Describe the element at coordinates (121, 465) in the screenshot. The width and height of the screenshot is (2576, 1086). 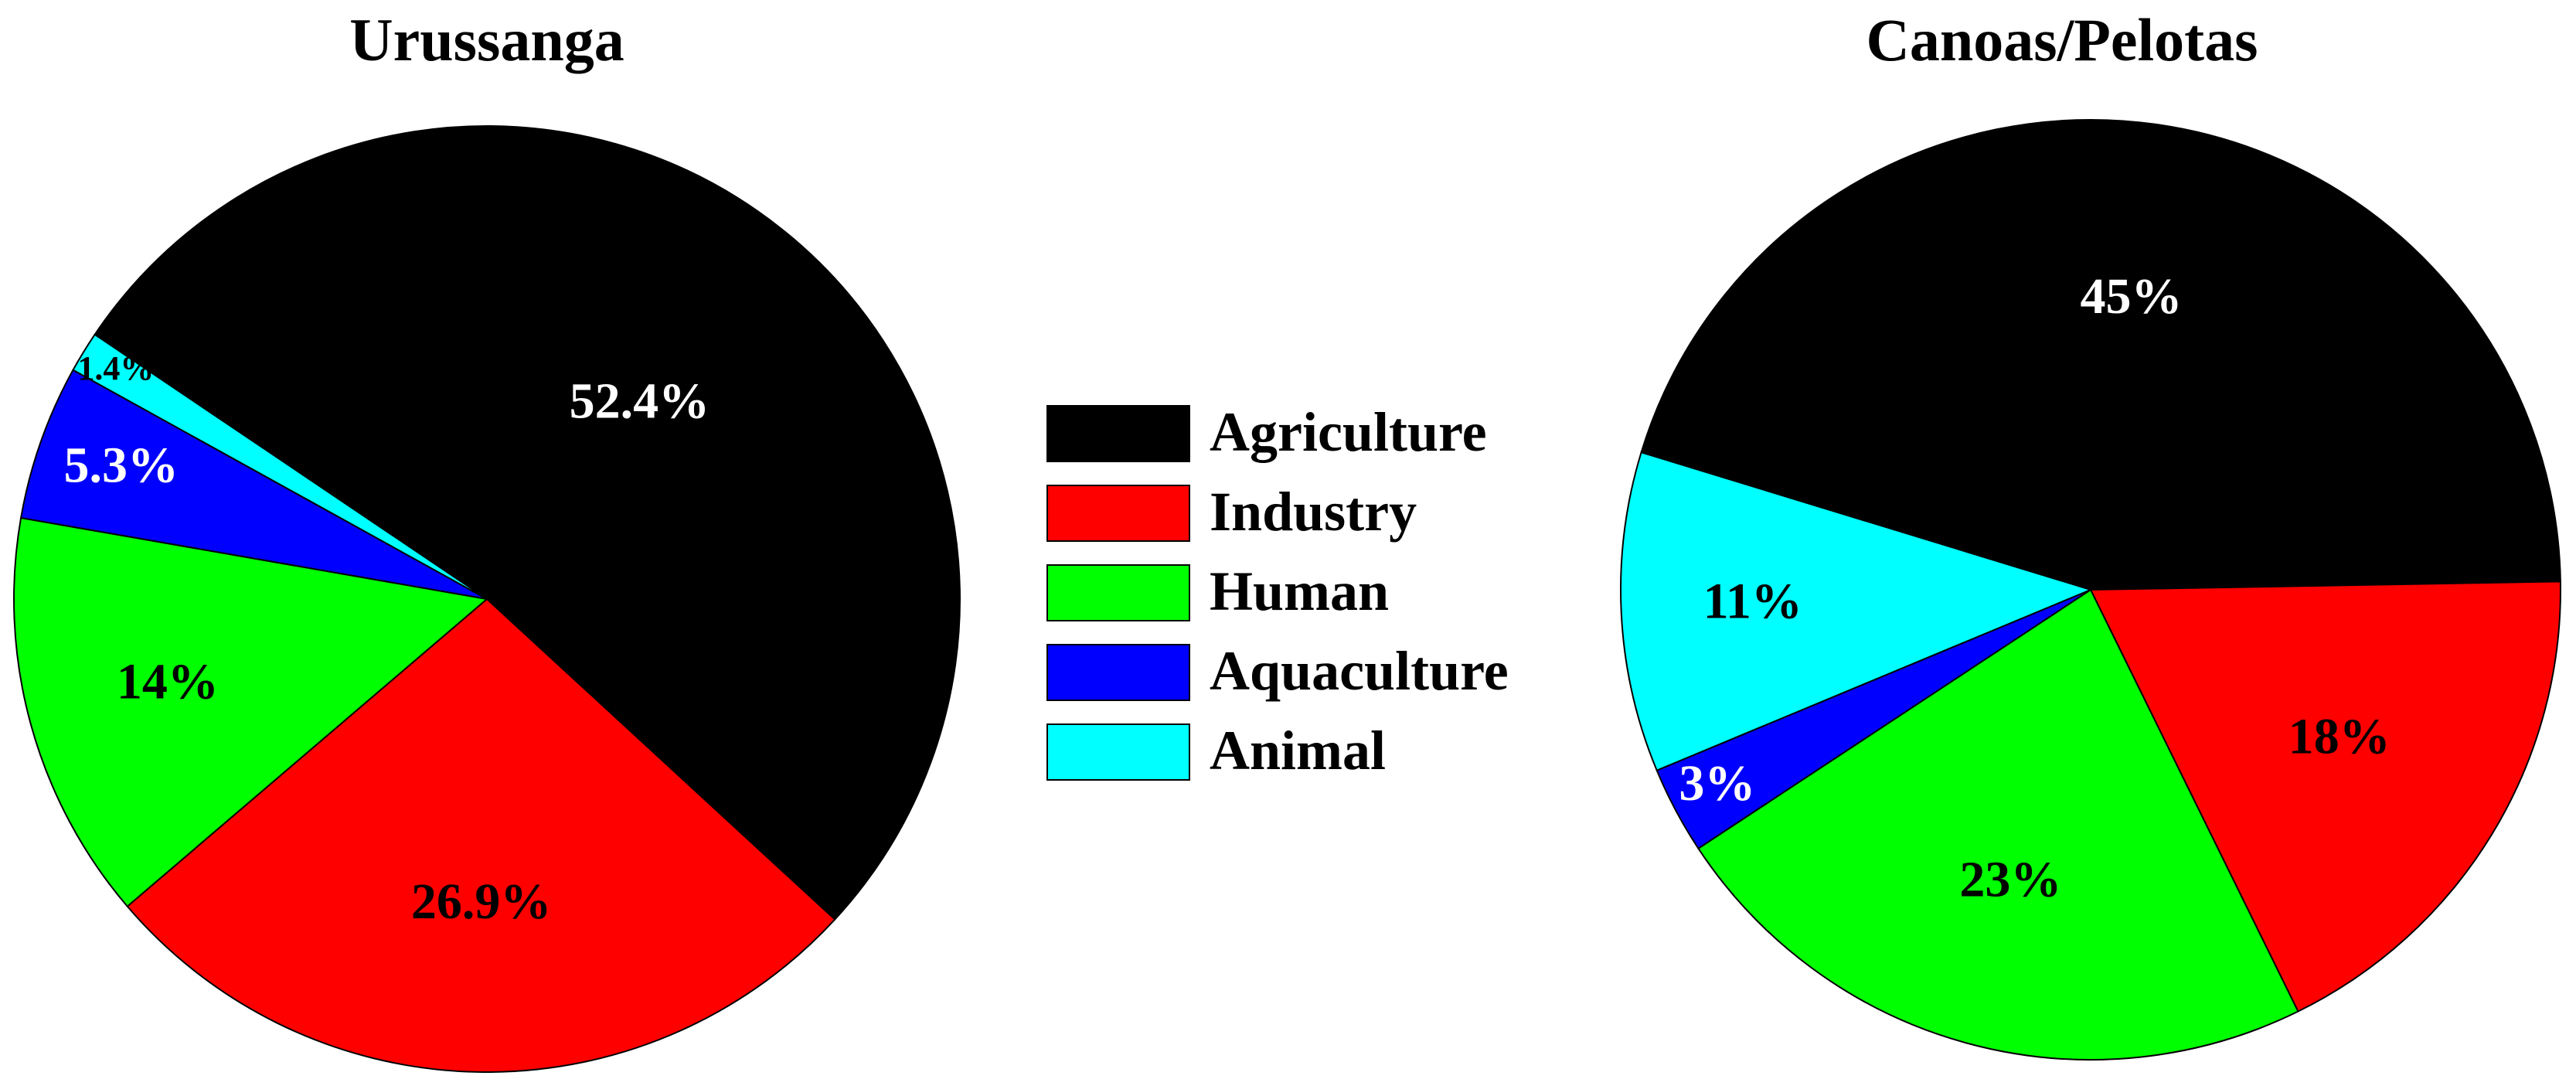
I see `data-label-aquaculture: 5.3%` at that location.